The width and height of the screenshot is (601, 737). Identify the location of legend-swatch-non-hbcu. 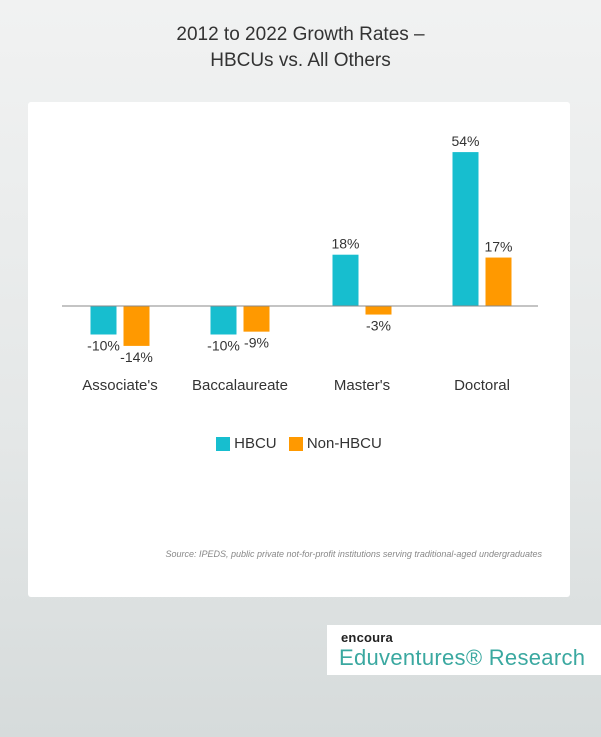
(295, 443).